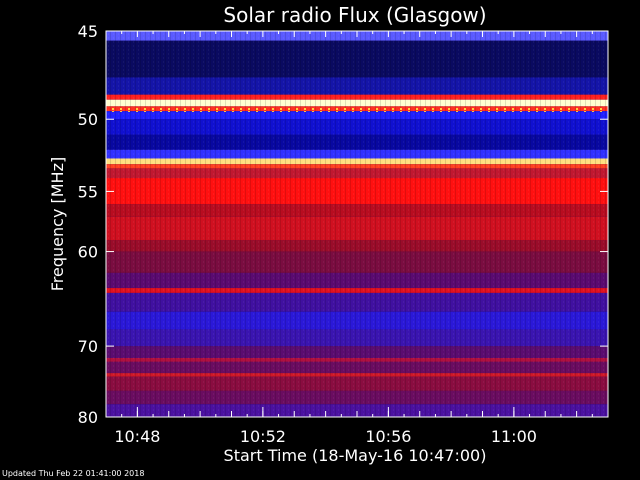 The height and width of the screenshot is (480, 640). I want to click on y-tick-label: 55, so click(88, 191).